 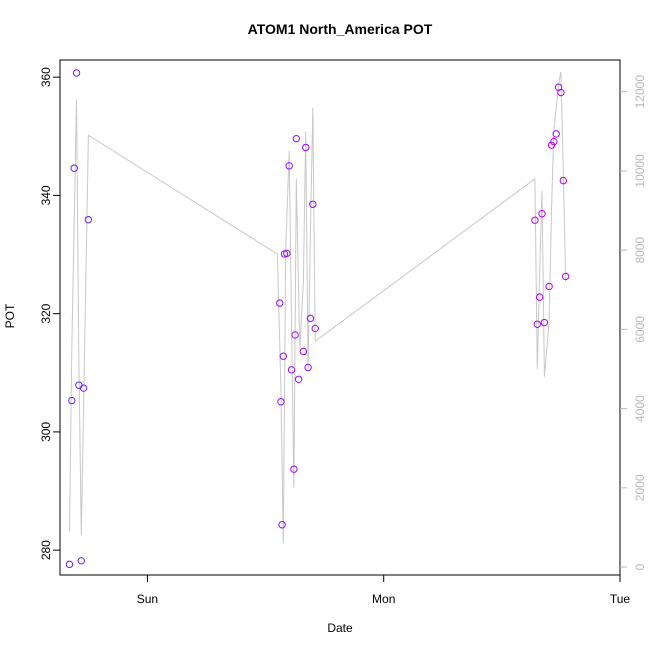 What do you see at coordinates (640, 171) in the screenshot?
I see `y2-tick-label-10000: 10000` at bounding box center [640, 171].